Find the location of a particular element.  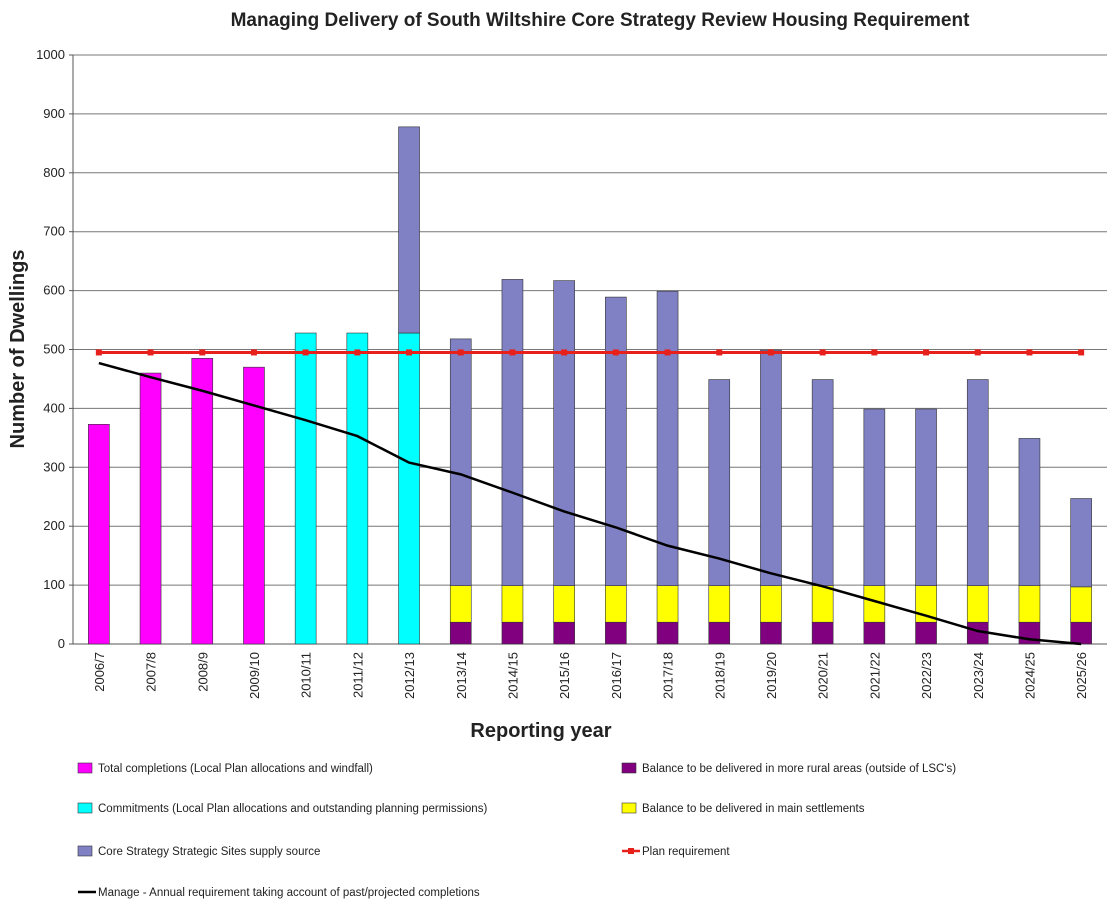

y-tick-label: 0 is located at coordinates (61, 643).